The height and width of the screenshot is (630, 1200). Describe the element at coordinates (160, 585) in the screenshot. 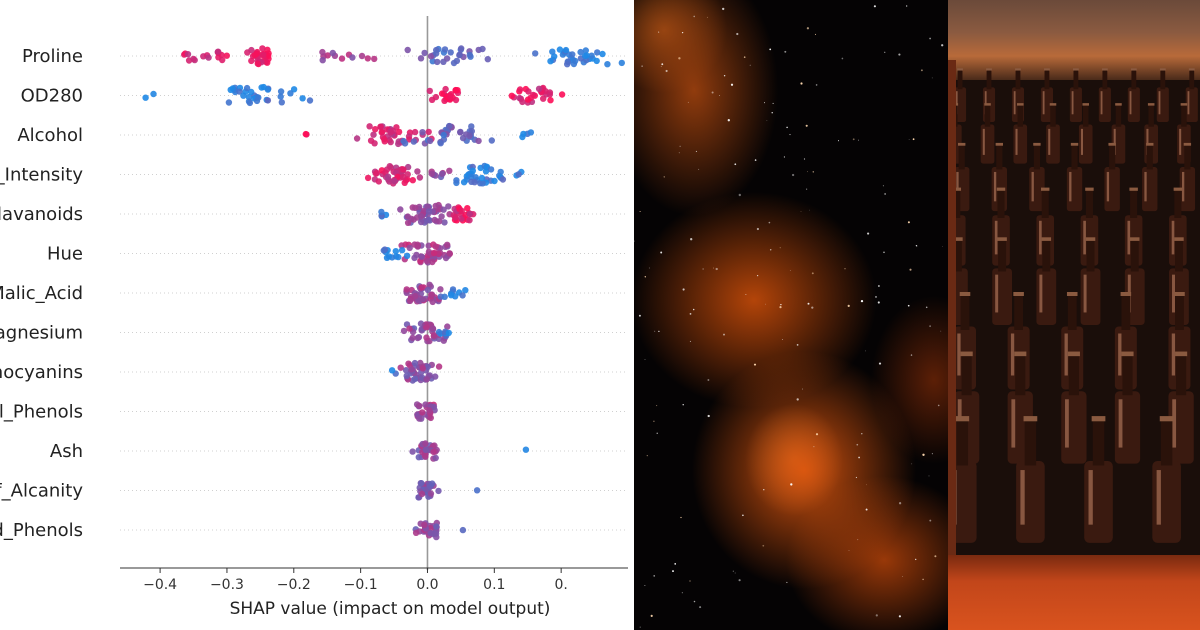

I see `x-tick-label: −0.4` at that location.